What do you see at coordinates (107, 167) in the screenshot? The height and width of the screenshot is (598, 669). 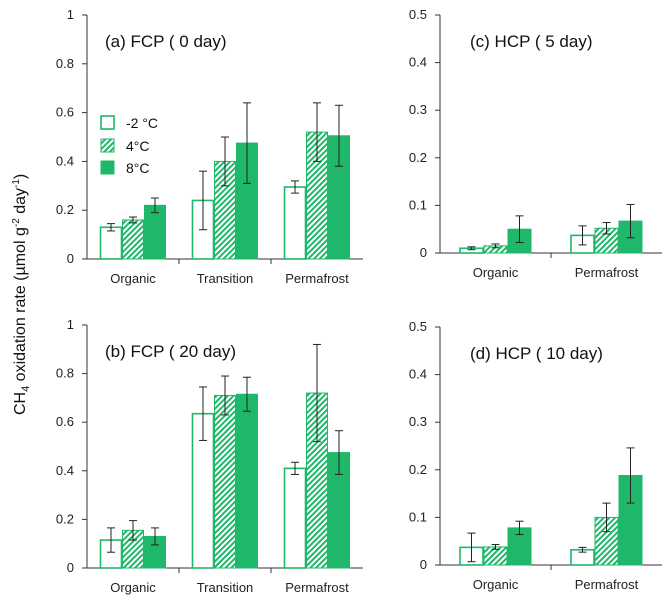 I see `legend-swatch-solid` at bounding box center [107, 167].